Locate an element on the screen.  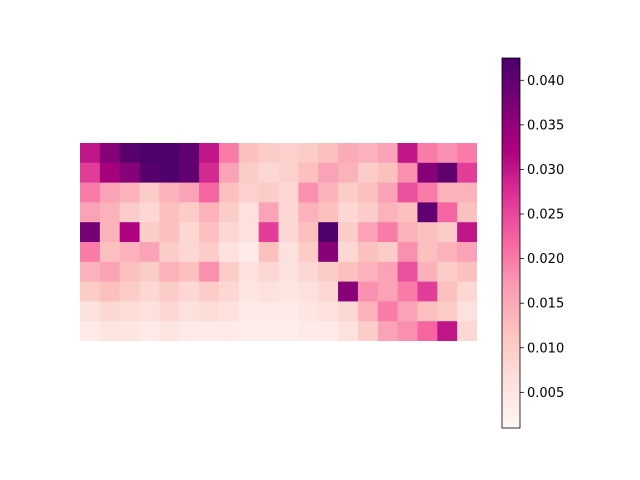
colorbar-gradient is located at coordinates (511, 243).